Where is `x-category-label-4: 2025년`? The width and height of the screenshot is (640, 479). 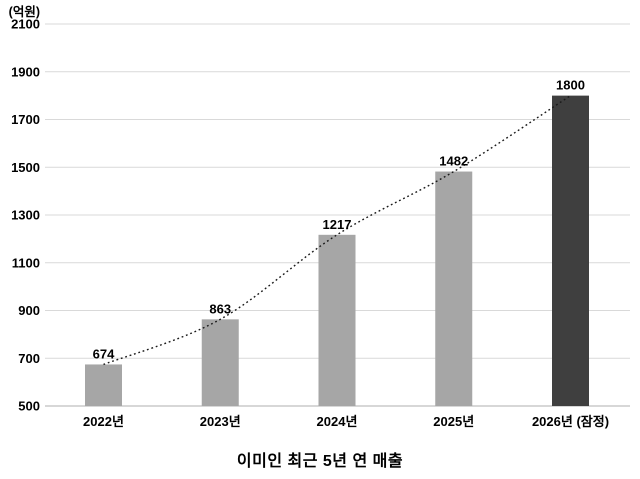
x-category-label-4: 2025년 is located at coordinates (453, 421).